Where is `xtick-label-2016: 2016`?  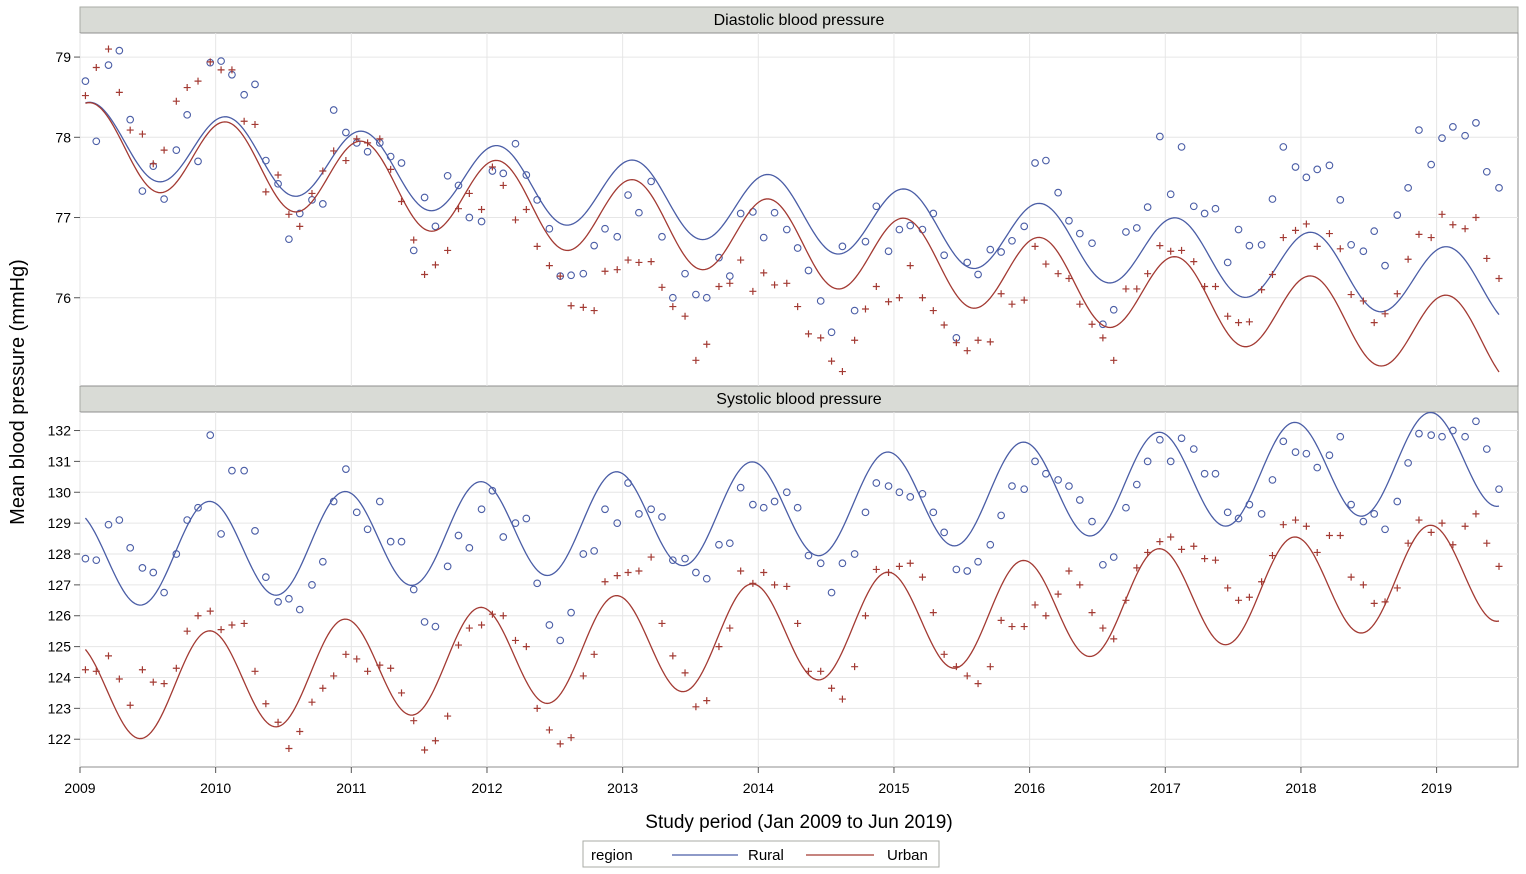
xtick-label-2016: 2016 is located at coordinates (1029, 788).